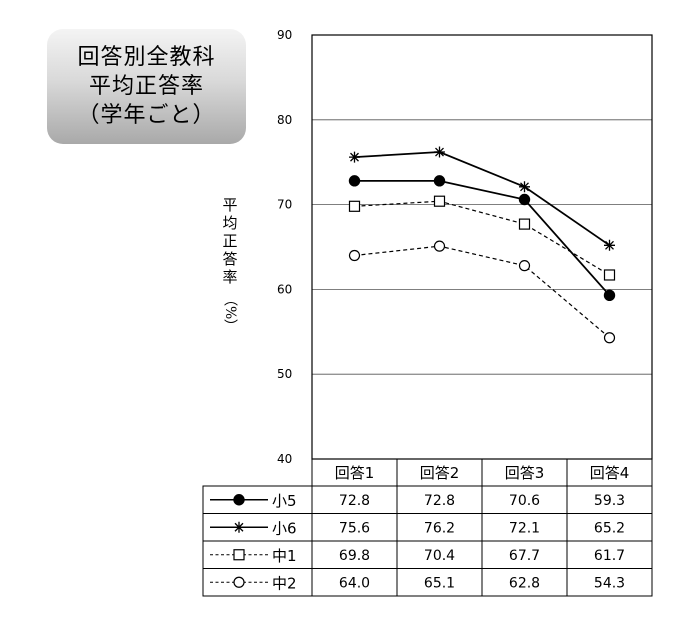 The height and width of the screenshot is (621, 673). What do you see at coordinates (284, 120) in the screenshot?
I see `y-tick-label: 80` at bounding box center [284, 120].